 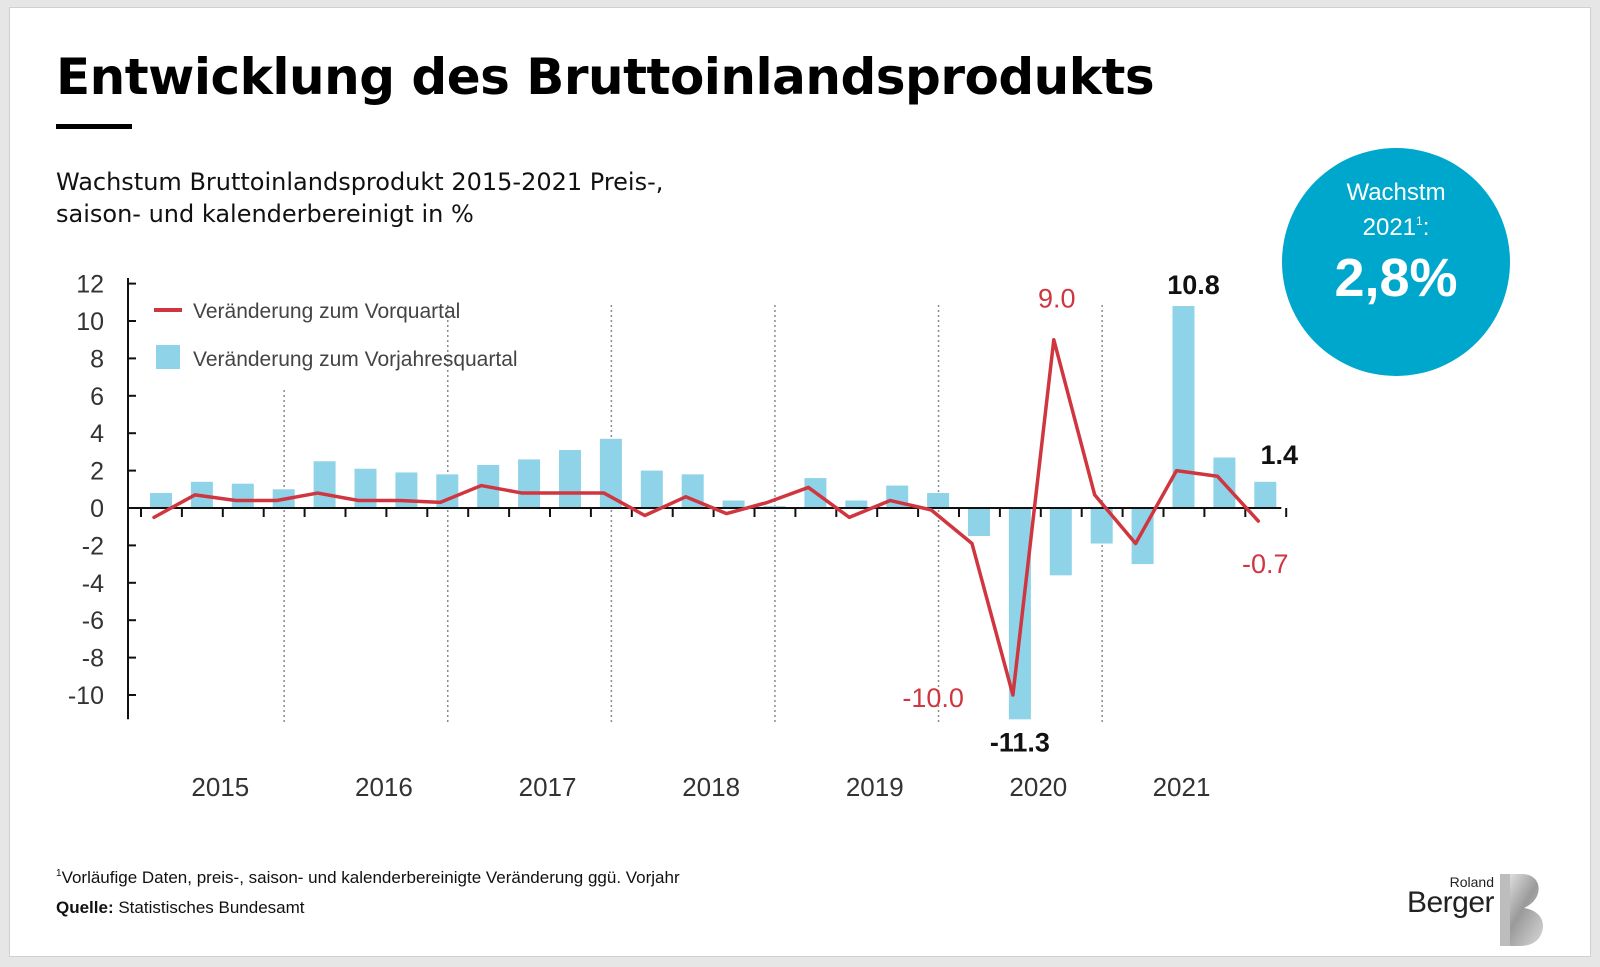 I want to click on footnote-mark: 1, so click(x=59, y=873).